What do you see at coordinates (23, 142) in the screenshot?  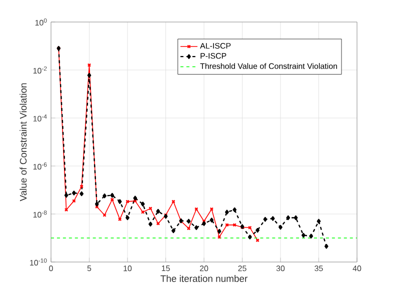 I see `y-axis-title: Value of Constraint Violation` at bounding box center [23, 142].